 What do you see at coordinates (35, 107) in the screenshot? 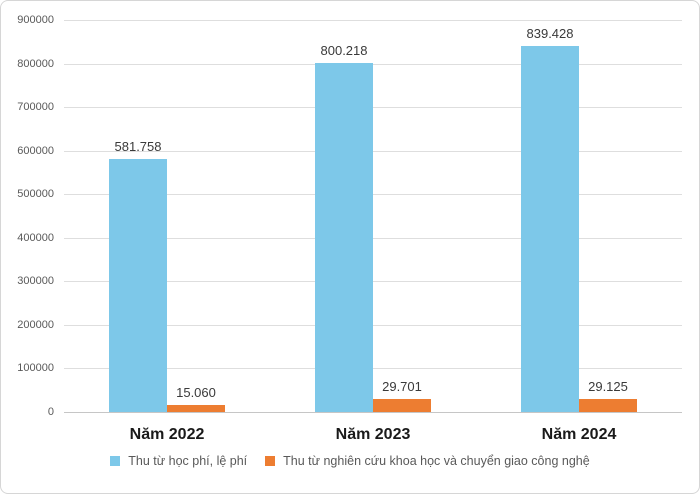
I see `y-tick-label: 700000` at bounding box center [35, 107].